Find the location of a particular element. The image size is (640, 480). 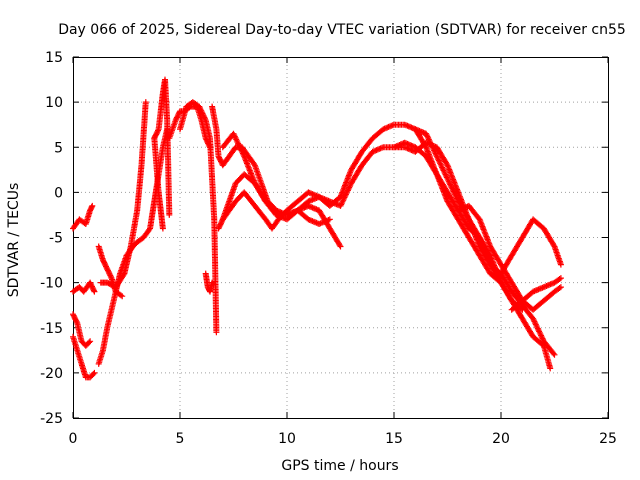

y-tick-label: 10 is located at coordinates (54, 103).